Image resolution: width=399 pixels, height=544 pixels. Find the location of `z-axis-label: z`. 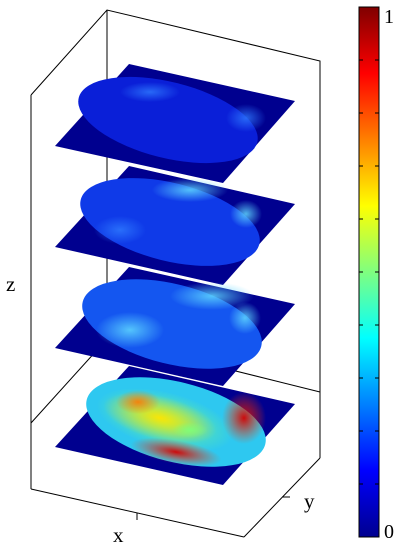

z-axis-label: z is located at coordinates (10, 284).